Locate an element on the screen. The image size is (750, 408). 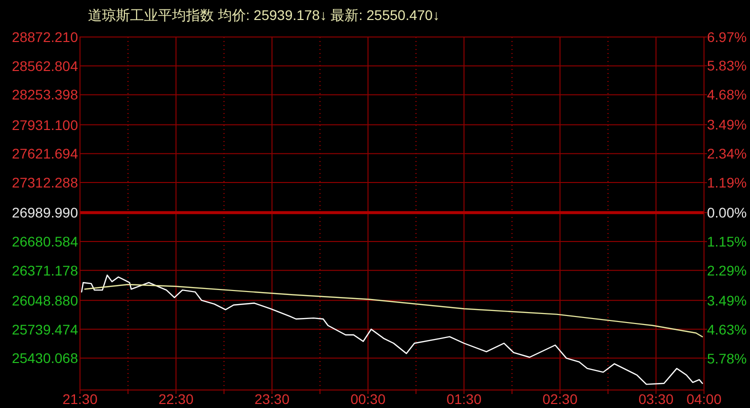
y2-tick-label: 2.34% is located at coordinates (727, 154).